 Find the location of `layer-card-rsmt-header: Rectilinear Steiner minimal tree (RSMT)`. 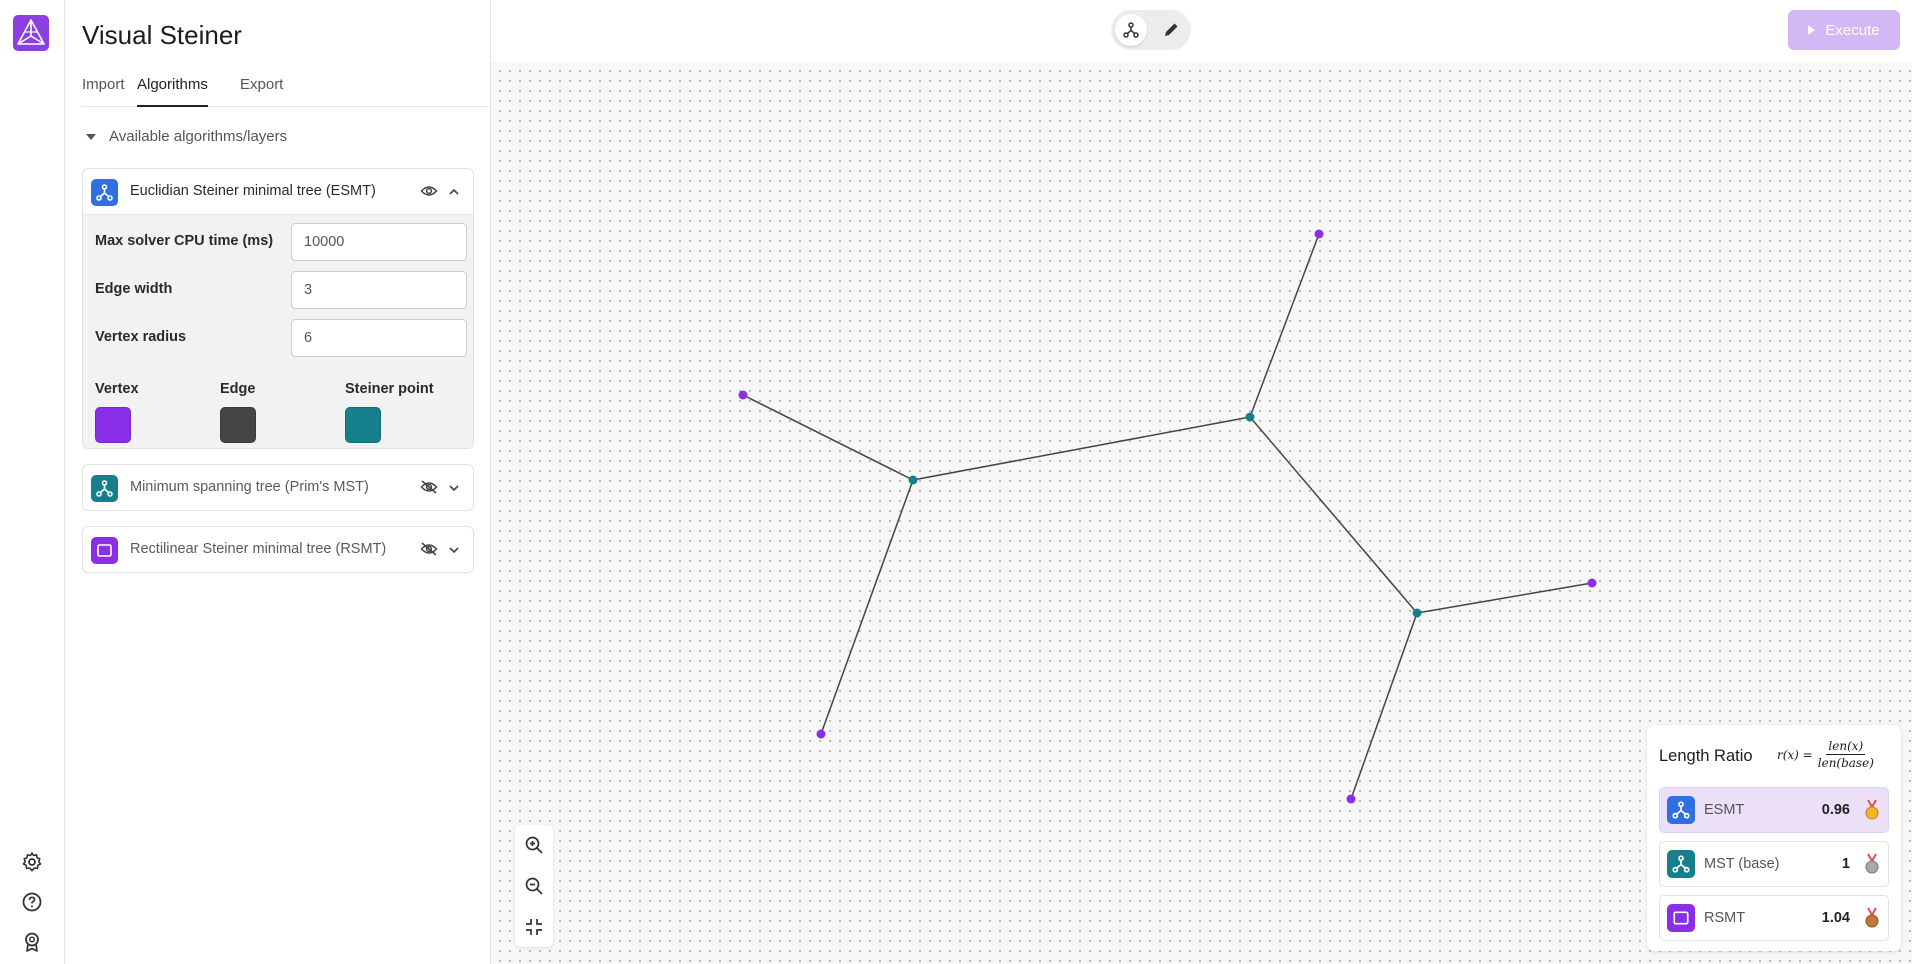

layer-card-rsmt-header: Rectilinear Steiner minimal tree (RSMT) is located at coordinates (278, 549).